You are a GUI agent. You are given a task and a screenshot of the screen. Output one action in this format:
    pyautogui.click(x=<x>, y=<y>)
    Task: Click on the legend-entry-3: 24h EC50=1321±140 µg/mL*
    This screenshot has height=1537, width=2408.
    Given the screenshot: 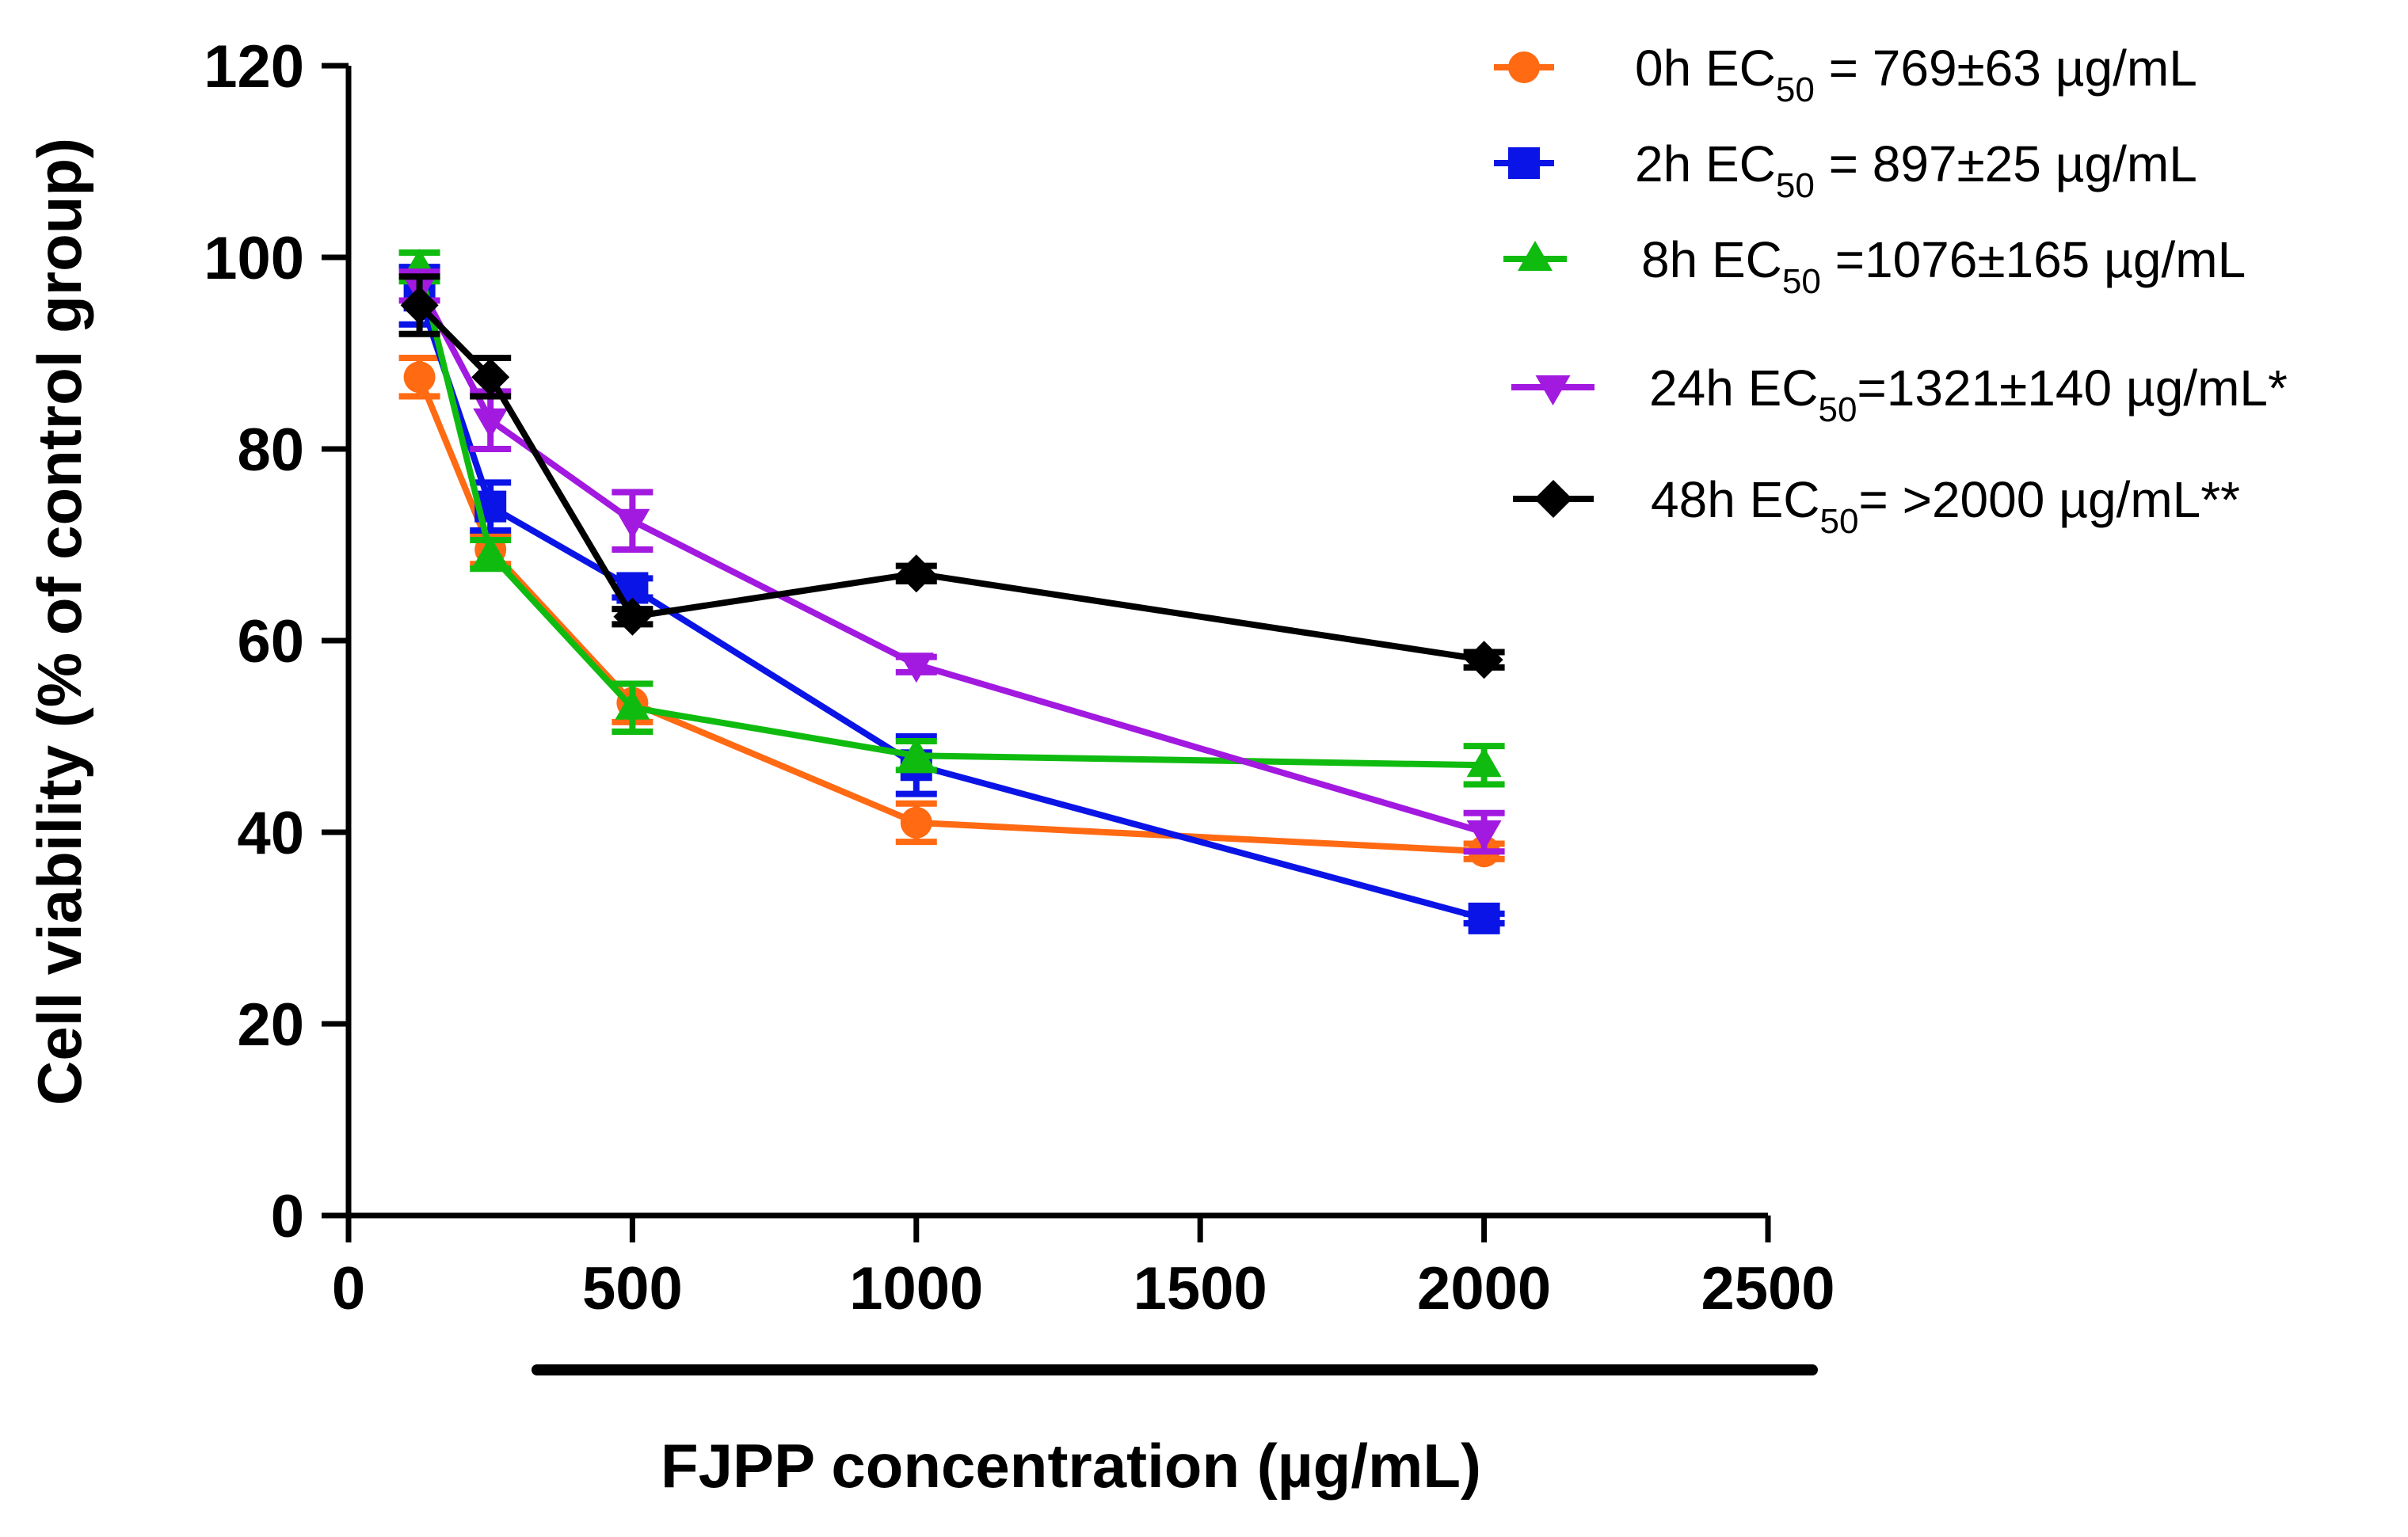 What is the action you would take?
    pyautogui.click(x=1899, y=394)
    